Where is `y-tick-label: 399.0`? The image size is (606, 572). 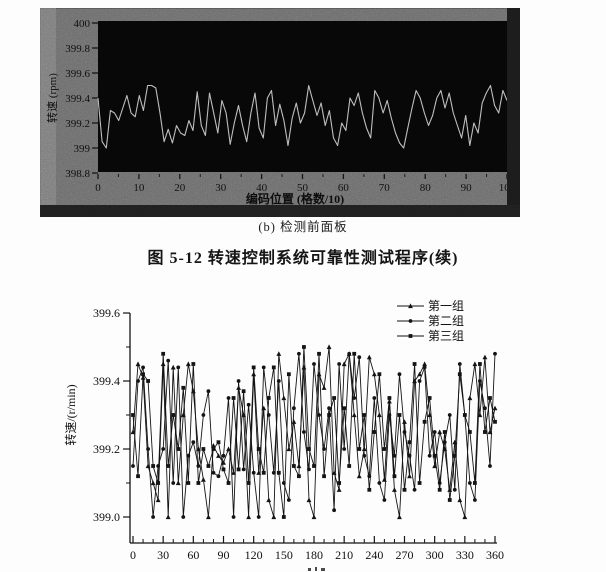
y-tick-label: 399.0 is located at coordinates (106, 517).